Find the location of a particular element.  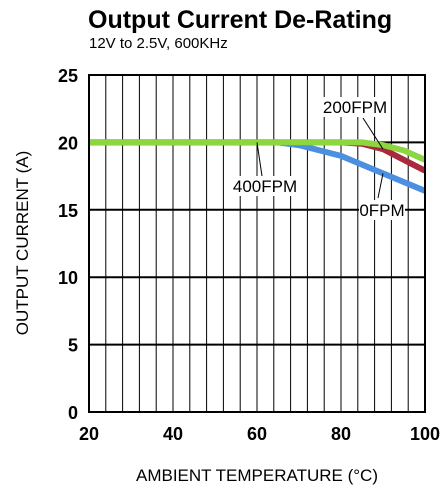

annotation-label: 0FPM is located at coordinates (381, 210).